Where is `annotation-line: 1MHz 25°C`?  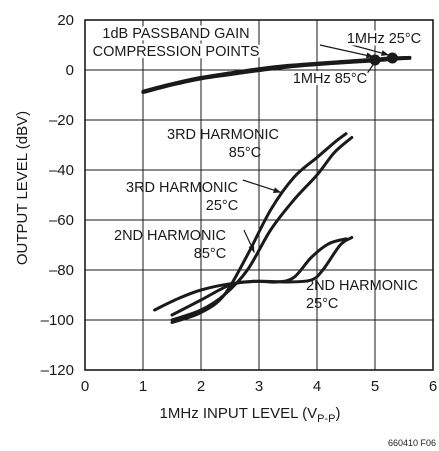 annotation-line: 1MHz 25°C is located at coordinates (384, 39).